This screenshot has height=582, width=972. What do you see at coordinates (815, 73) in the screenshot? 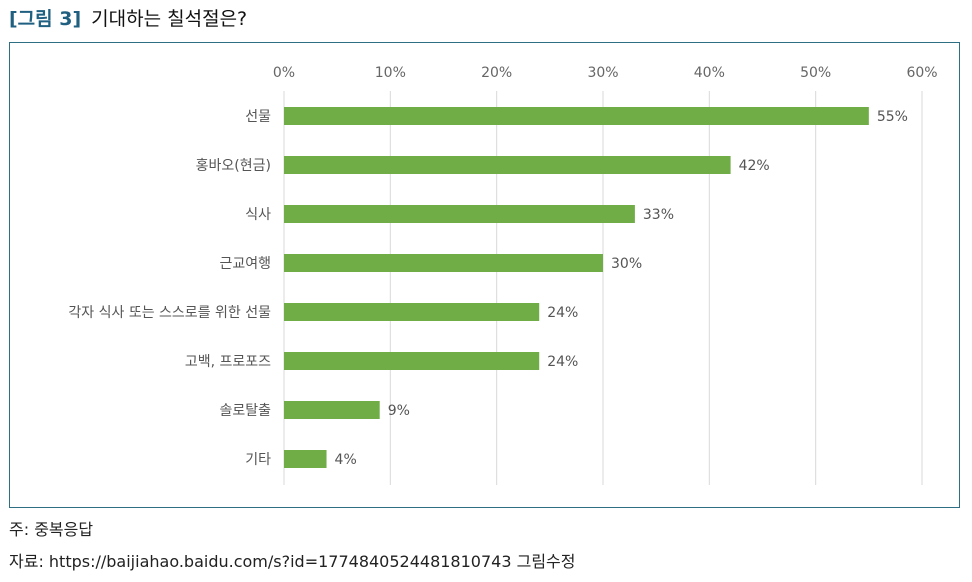
I see `x-tick-label: 50%` at bounding box center [815, 73].